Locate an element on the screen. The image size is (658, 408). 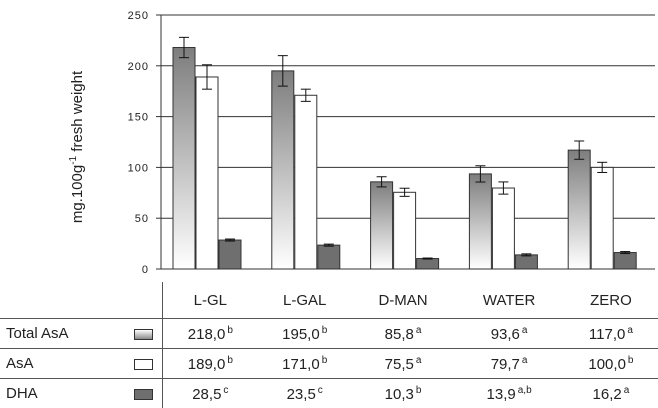
legend-swatch-white is located at coordinates (143, 364).